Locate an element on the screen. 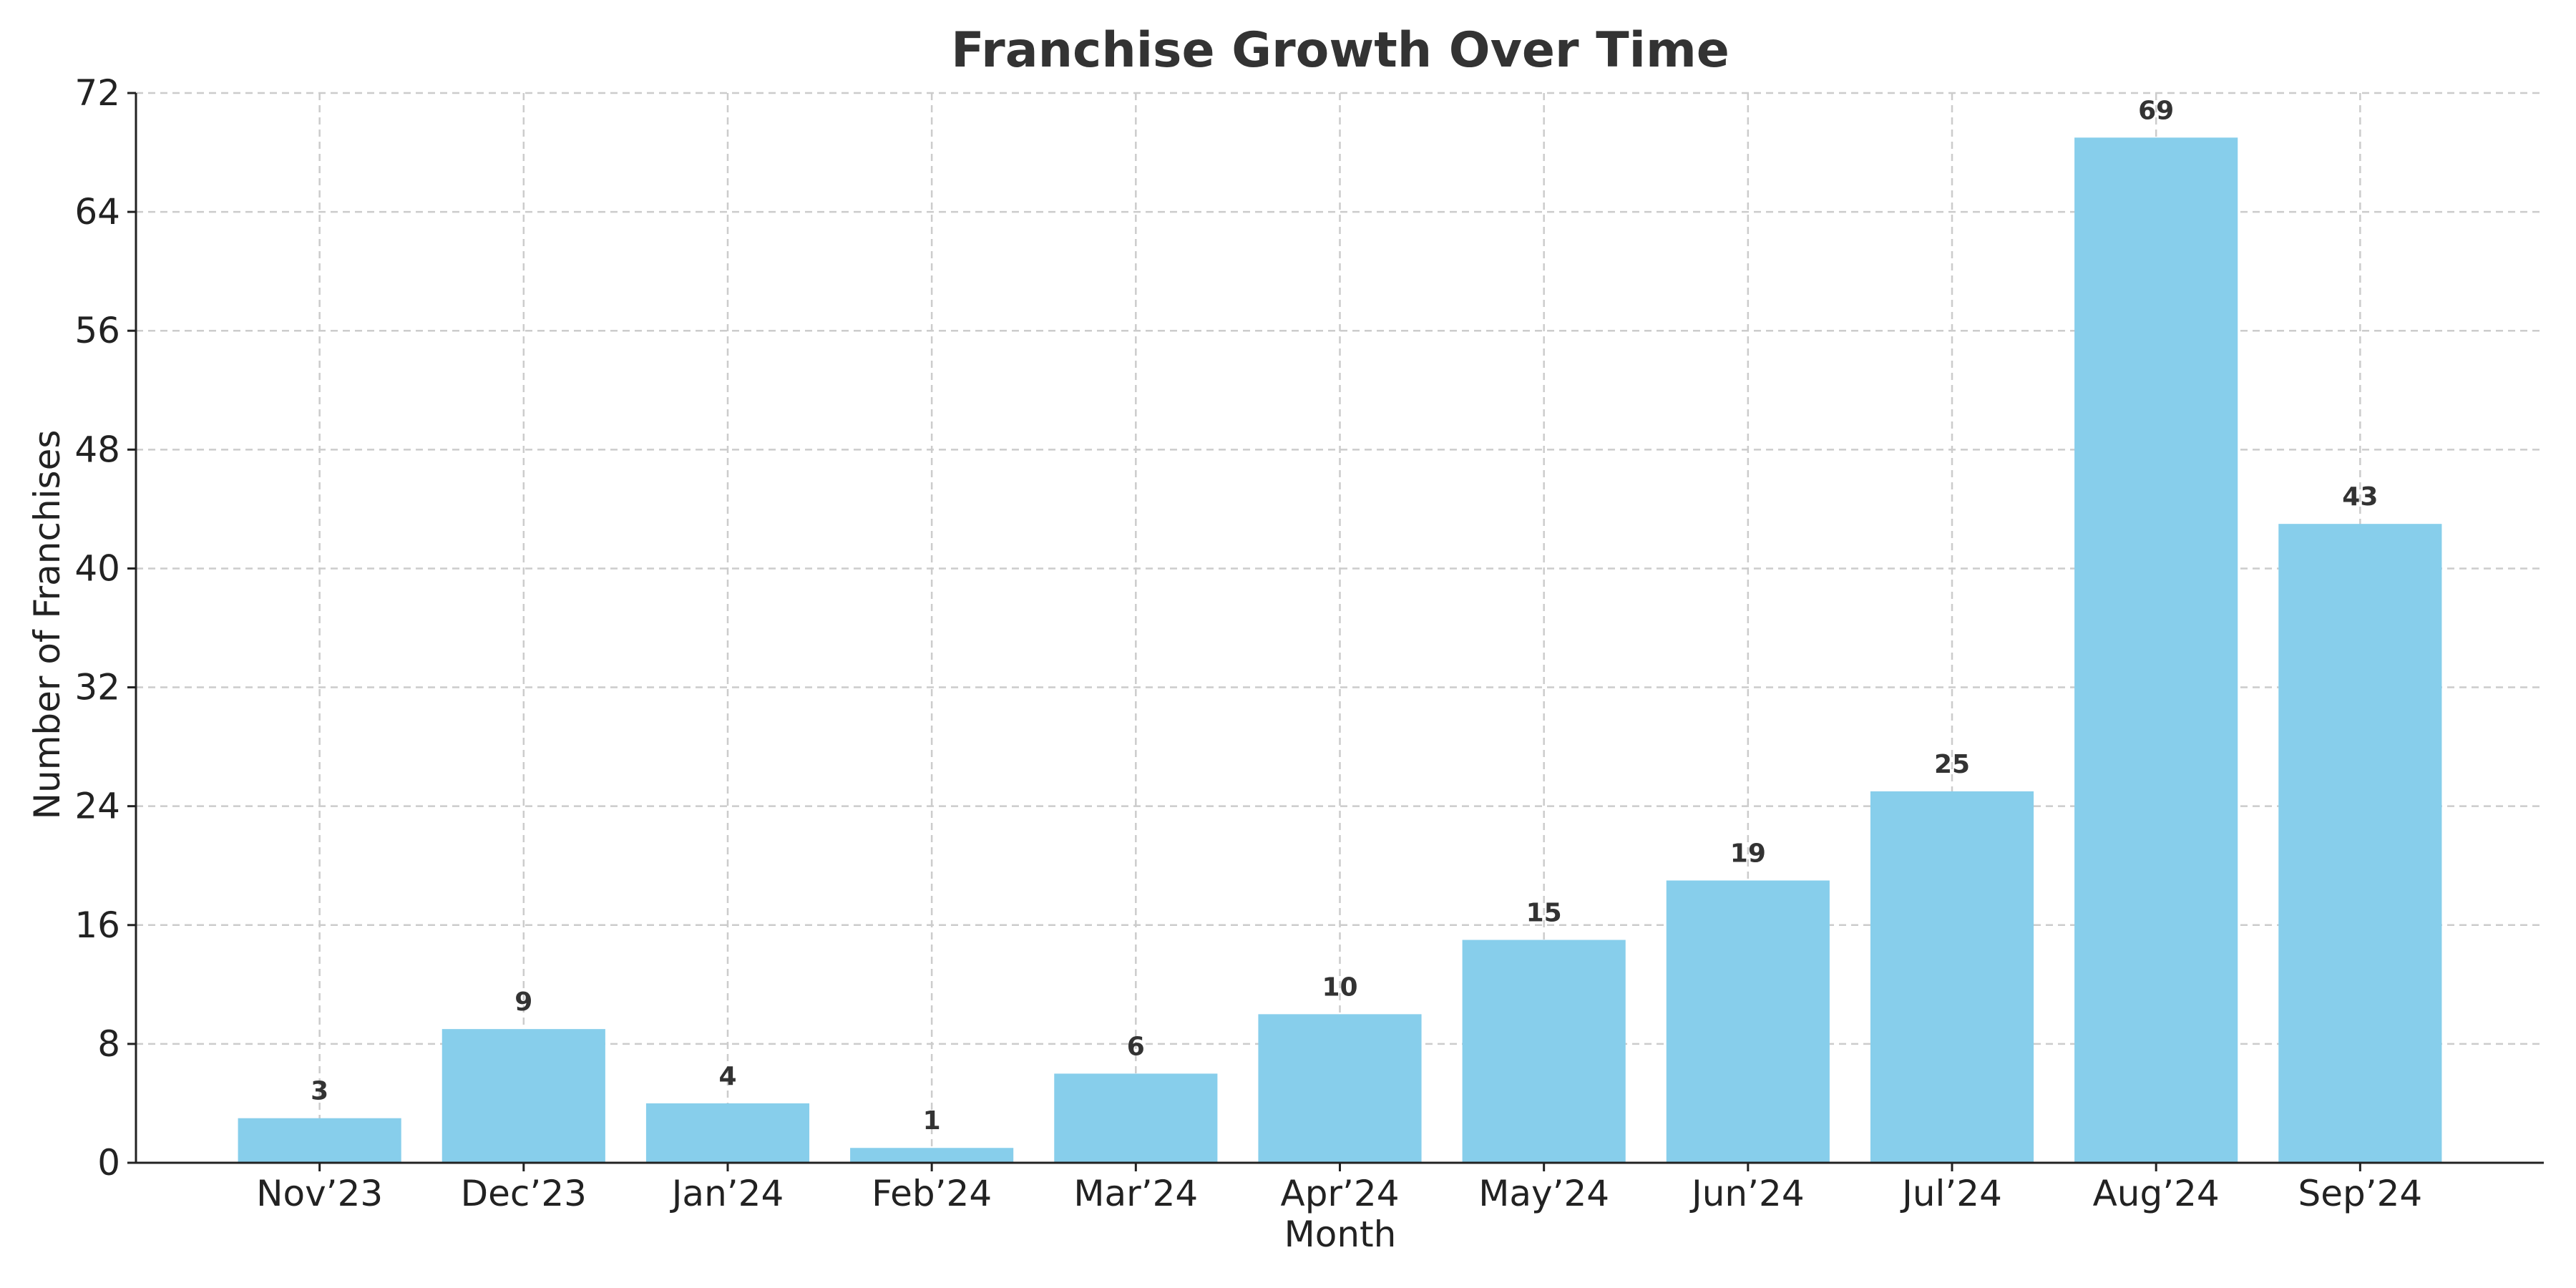 Image resolution: width=2576 pixels, height=1288 pixels. data-label: 19 is located at coordinates (1748, 853).